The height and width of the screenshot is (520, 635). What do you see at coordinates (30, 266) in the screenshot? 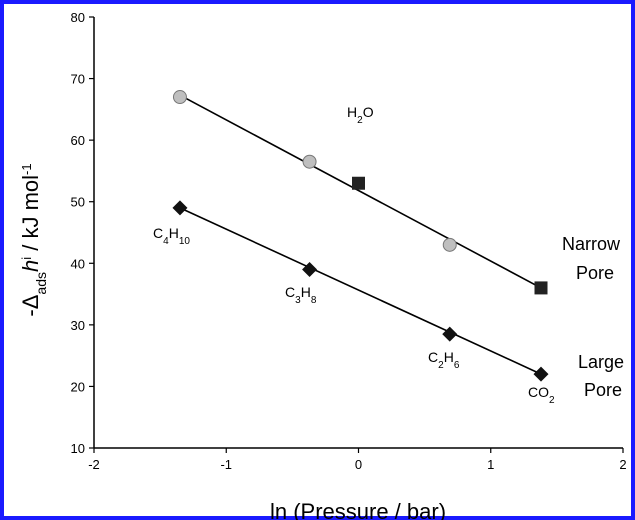
I see `y-axis-title-var: h` at bounding box center [30, 266].